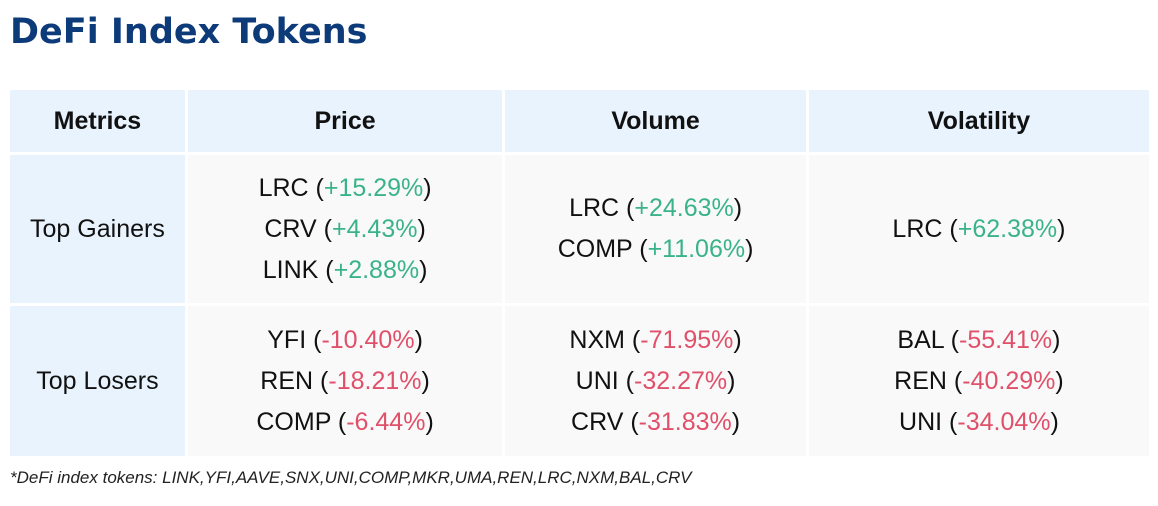  I want to click on token-change: -40.29%, so click(1009, 380).